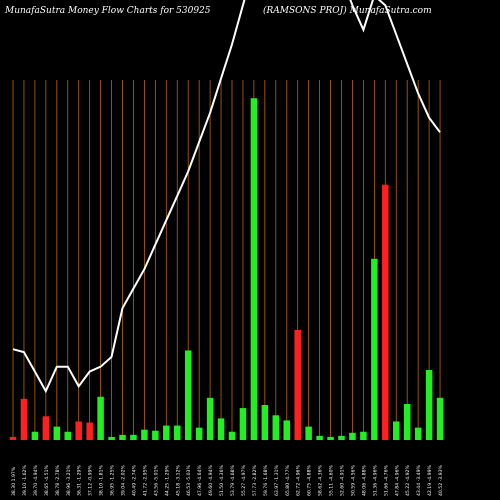 The height and width of the screenshot is (500, 500). Describe the element at coordinates (386, 480) in the screenshot. I see `x-tick-label: 51.66 -4.76%` at that location.